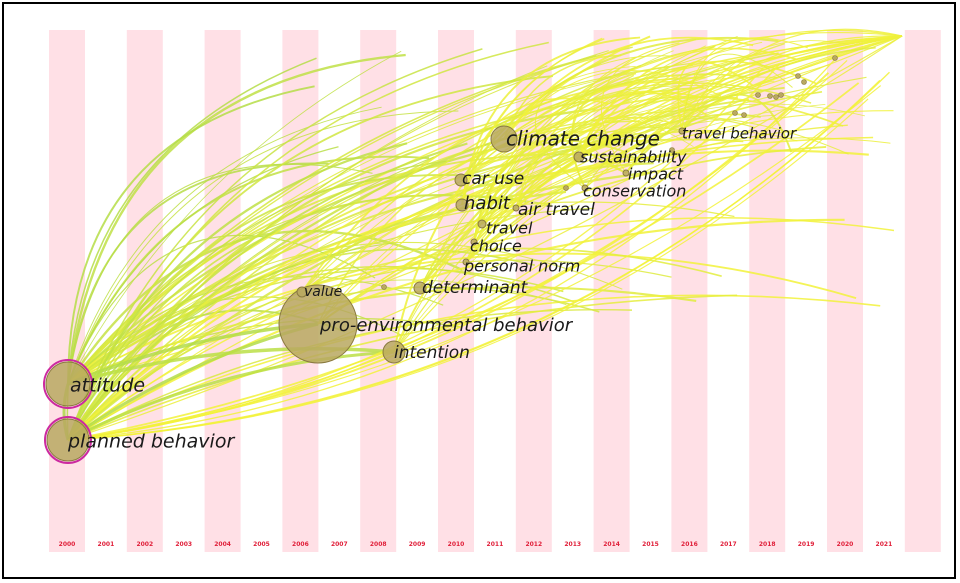 The height and width of the screenshot is (583, 960). Describe the element at coordinates (144, 544) in the screenshot. I see `year-label-2002: 2002` at that location.